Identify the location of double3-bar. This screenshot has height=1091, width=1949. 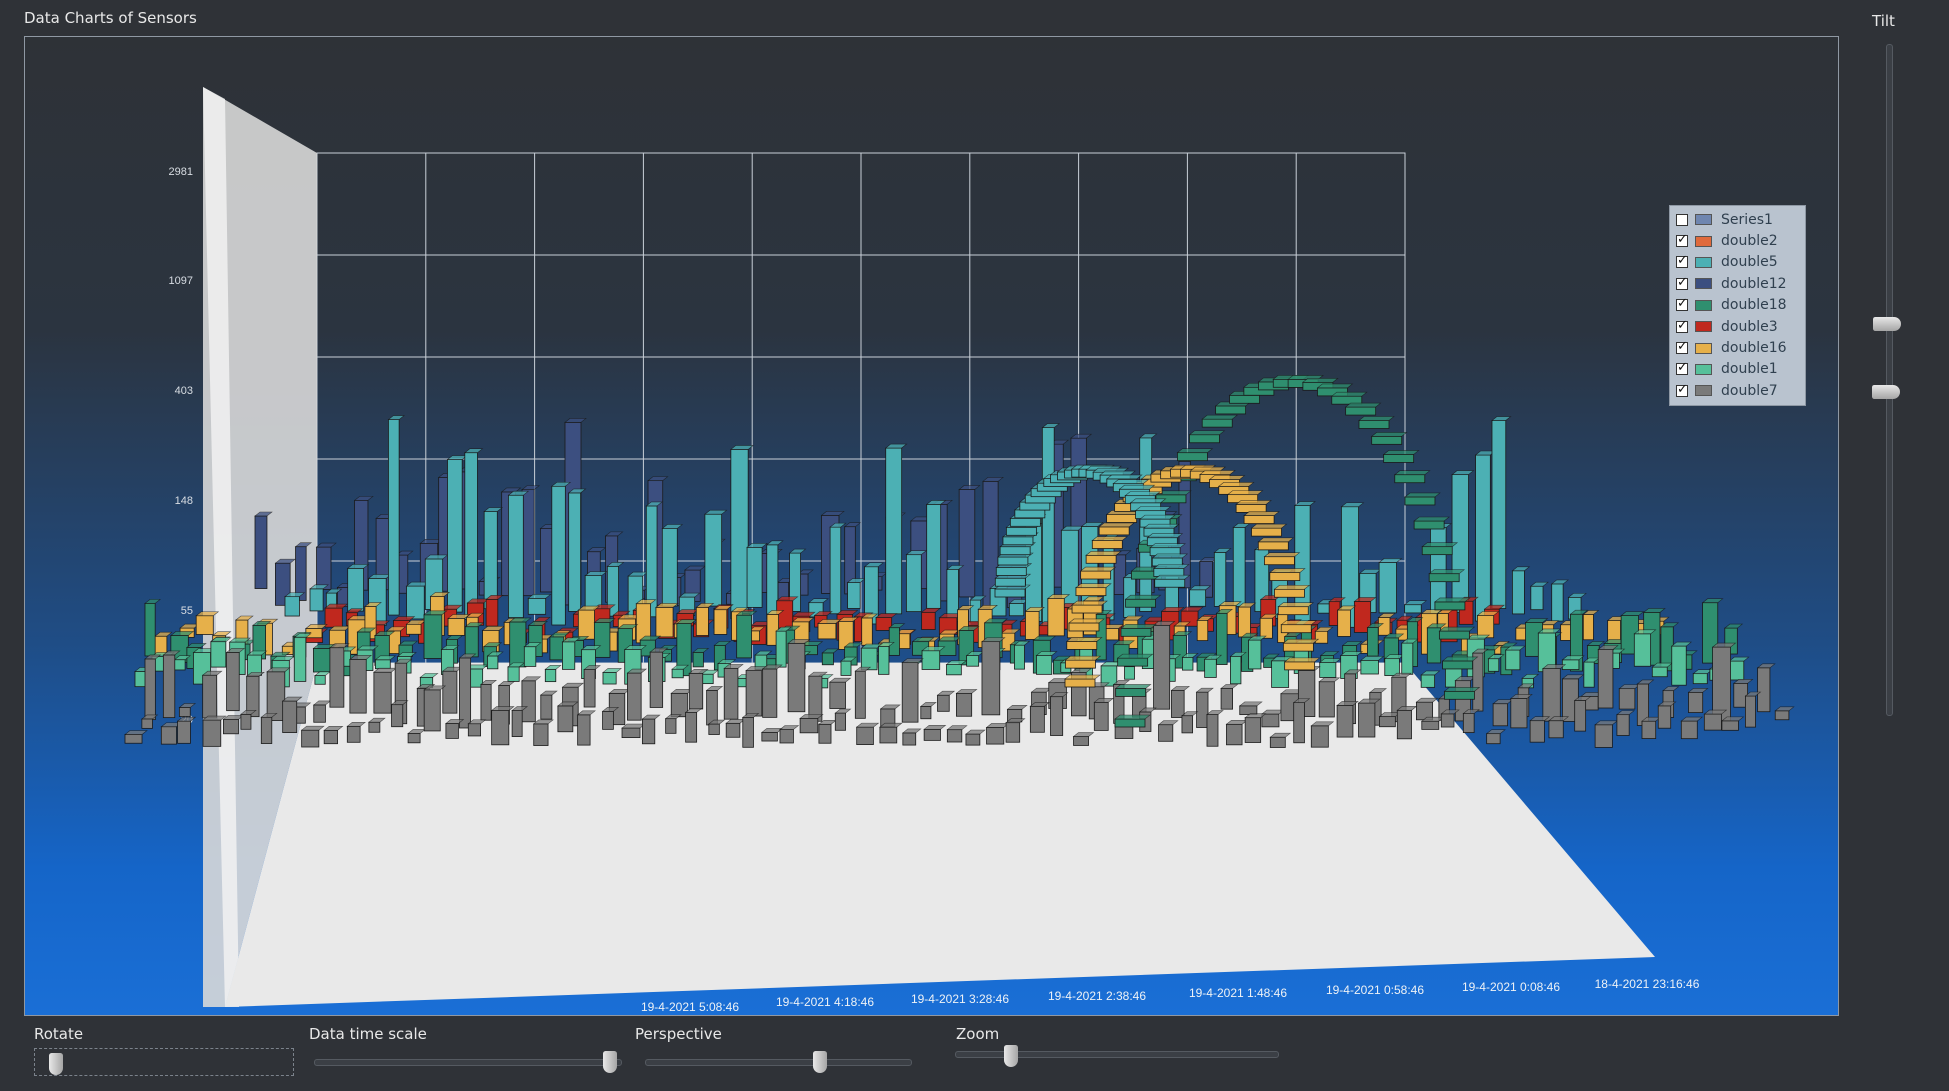
(336, 615).